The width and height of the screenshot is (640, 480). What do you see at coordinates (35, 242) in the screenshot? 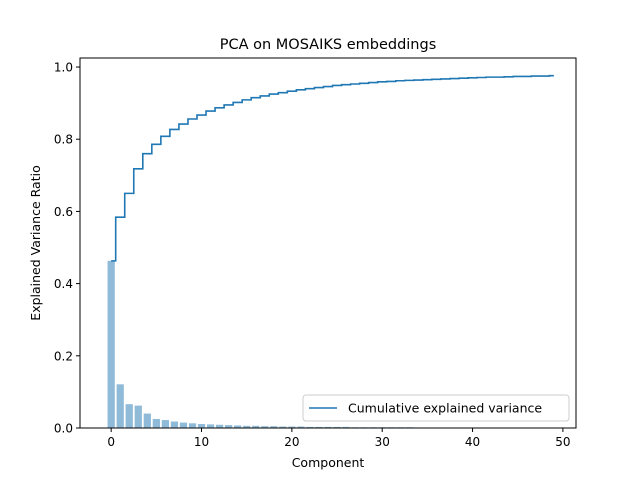
I see `y-axis-label: Explained Variance Ratio` at bounding box center [35, 242].